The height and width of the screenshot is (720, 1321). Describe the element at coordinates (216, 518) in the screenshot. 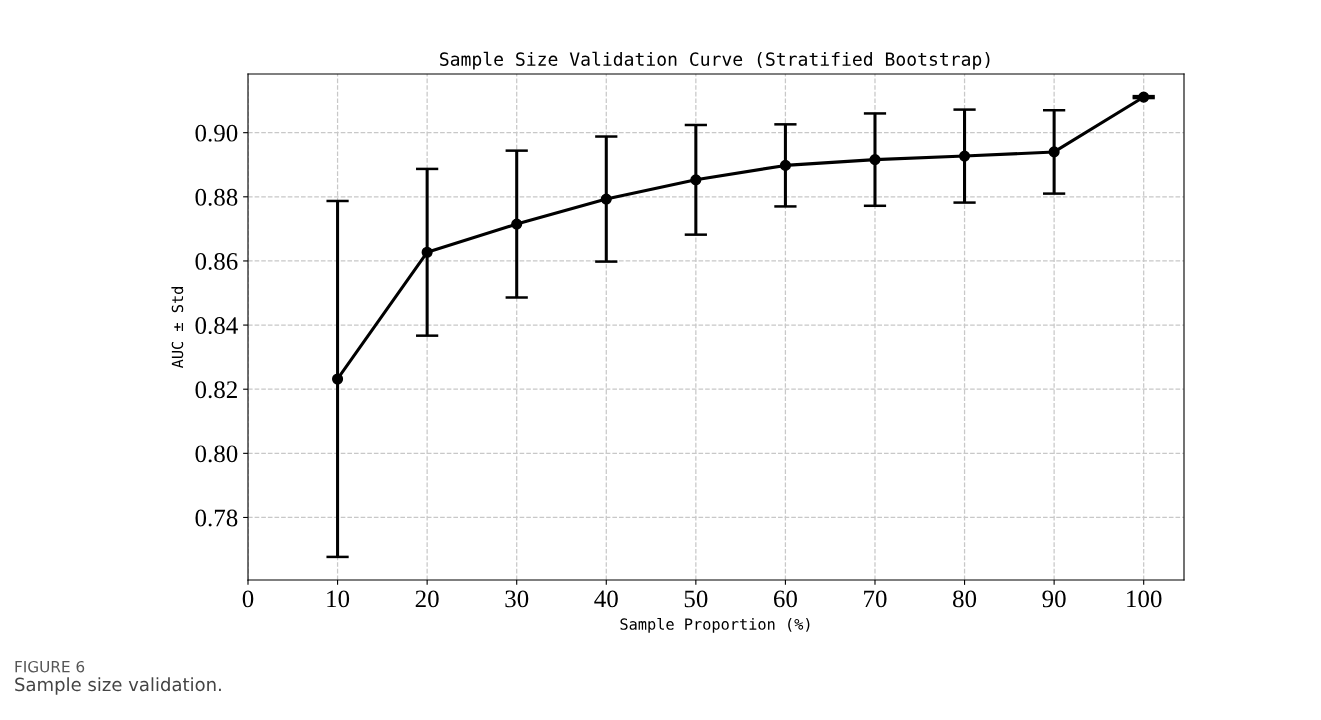

I see `y-tick-label: 0.78` at that location.